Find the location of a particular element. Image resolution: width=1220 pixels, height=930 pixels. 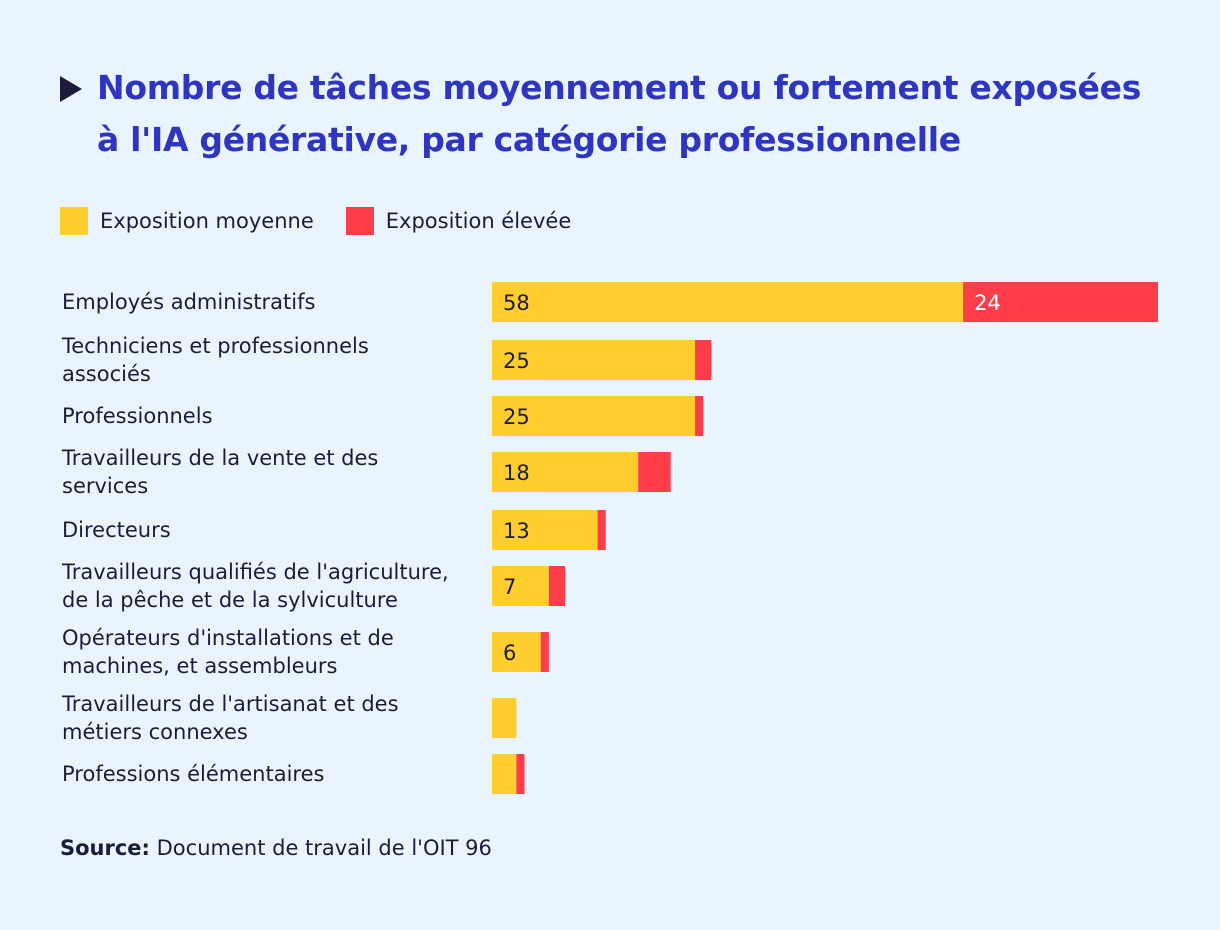

category-label: Employés administratifs is located at coordinates (188, 302).